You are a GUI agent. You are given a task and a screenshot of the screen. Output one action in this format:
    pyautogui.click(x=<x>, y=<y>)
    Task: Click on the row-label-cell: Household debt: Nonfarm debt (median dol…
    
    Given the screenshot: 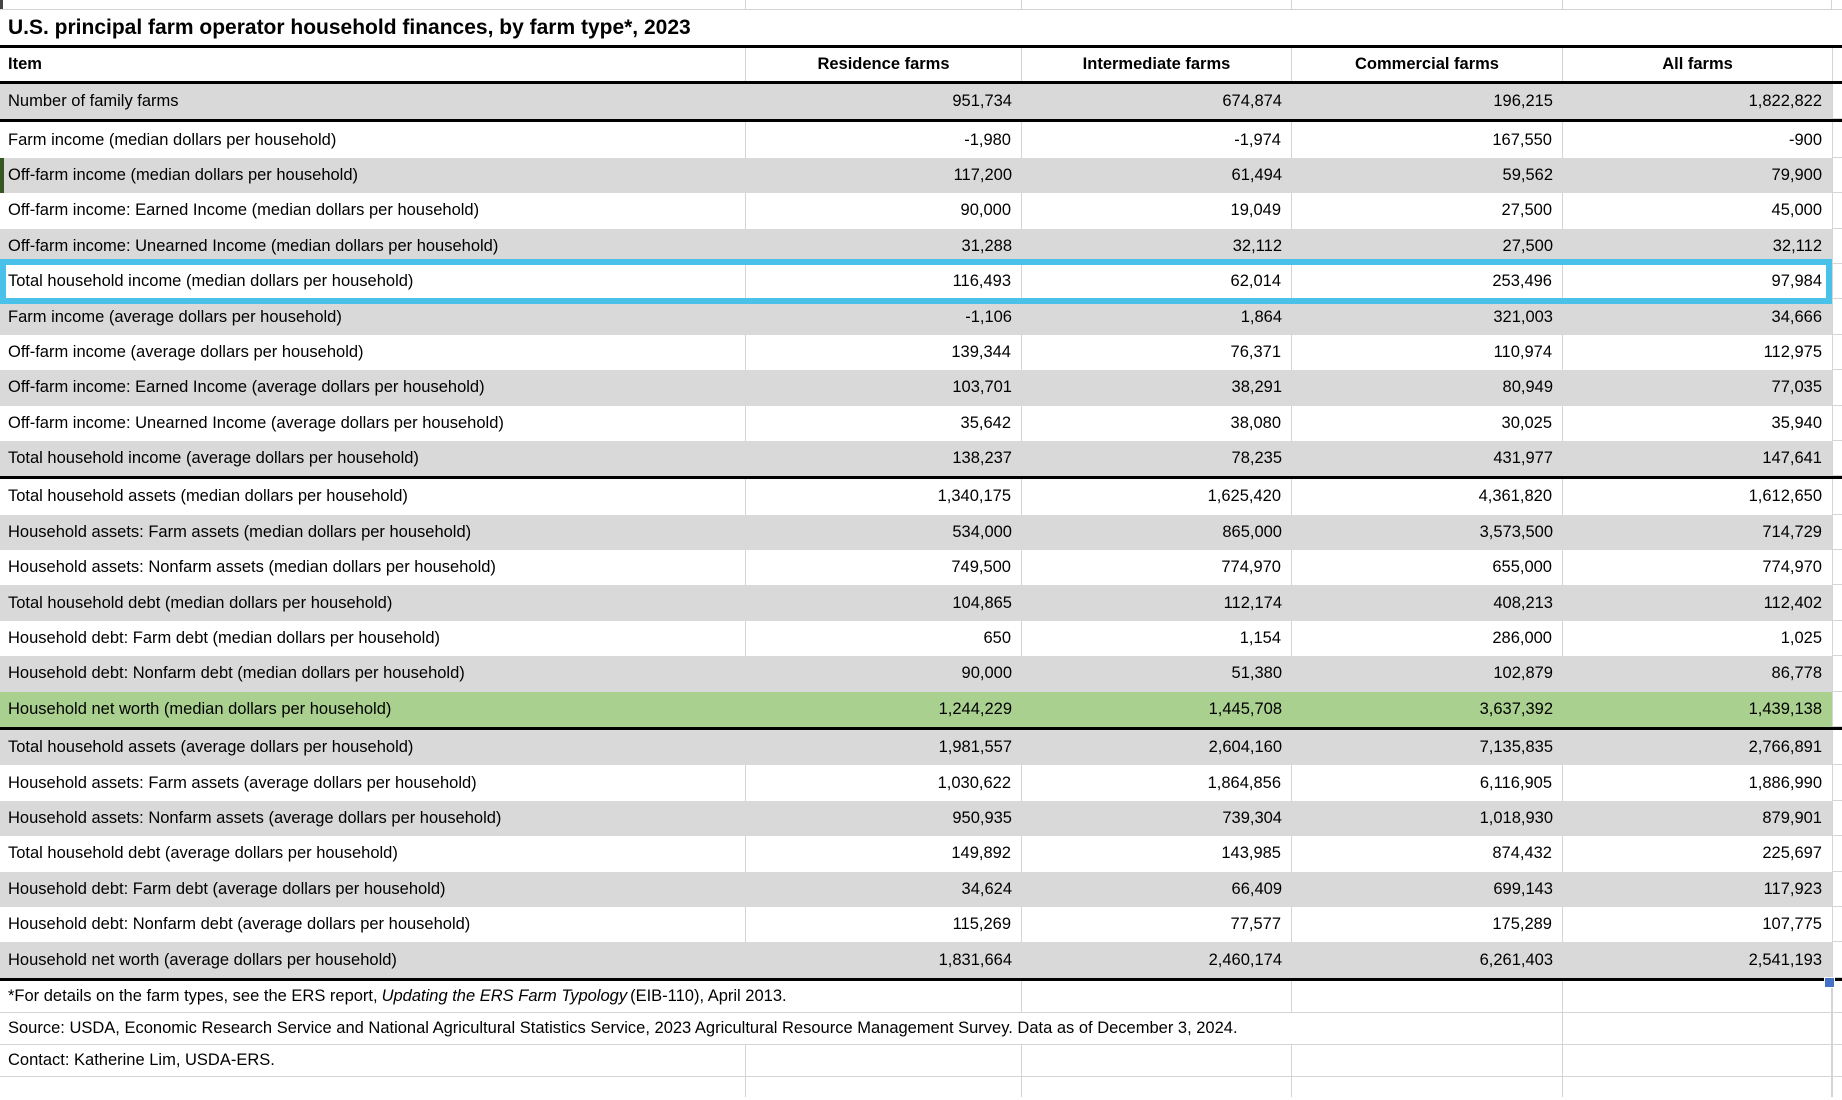 What is the action you would take?
    pyautogui.click(x=373, y=674)
    